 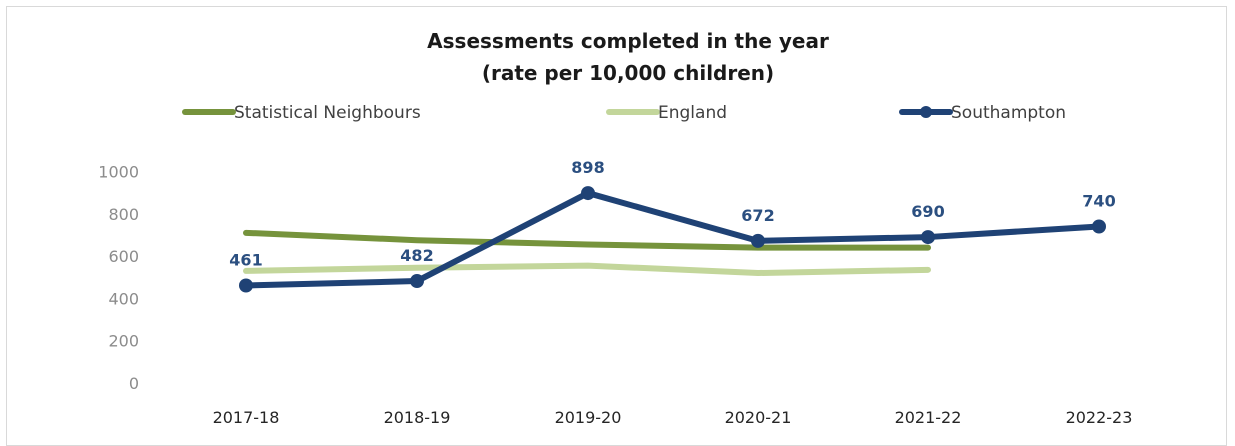 I want to click on x-tick-label: 2020-21, so click(x=758, y=417).